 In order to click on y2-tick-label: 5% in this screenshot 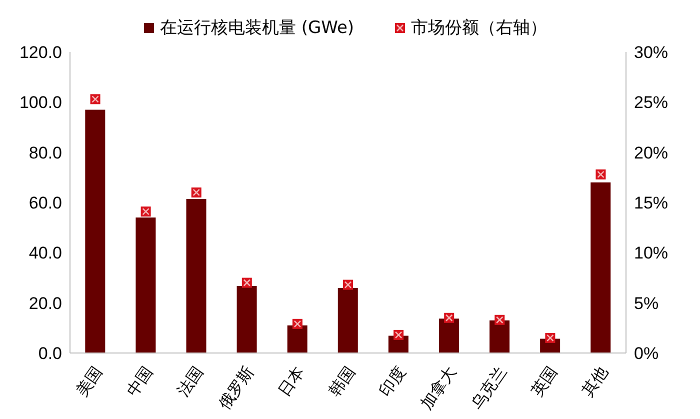, I will do `click(646, 303)`.